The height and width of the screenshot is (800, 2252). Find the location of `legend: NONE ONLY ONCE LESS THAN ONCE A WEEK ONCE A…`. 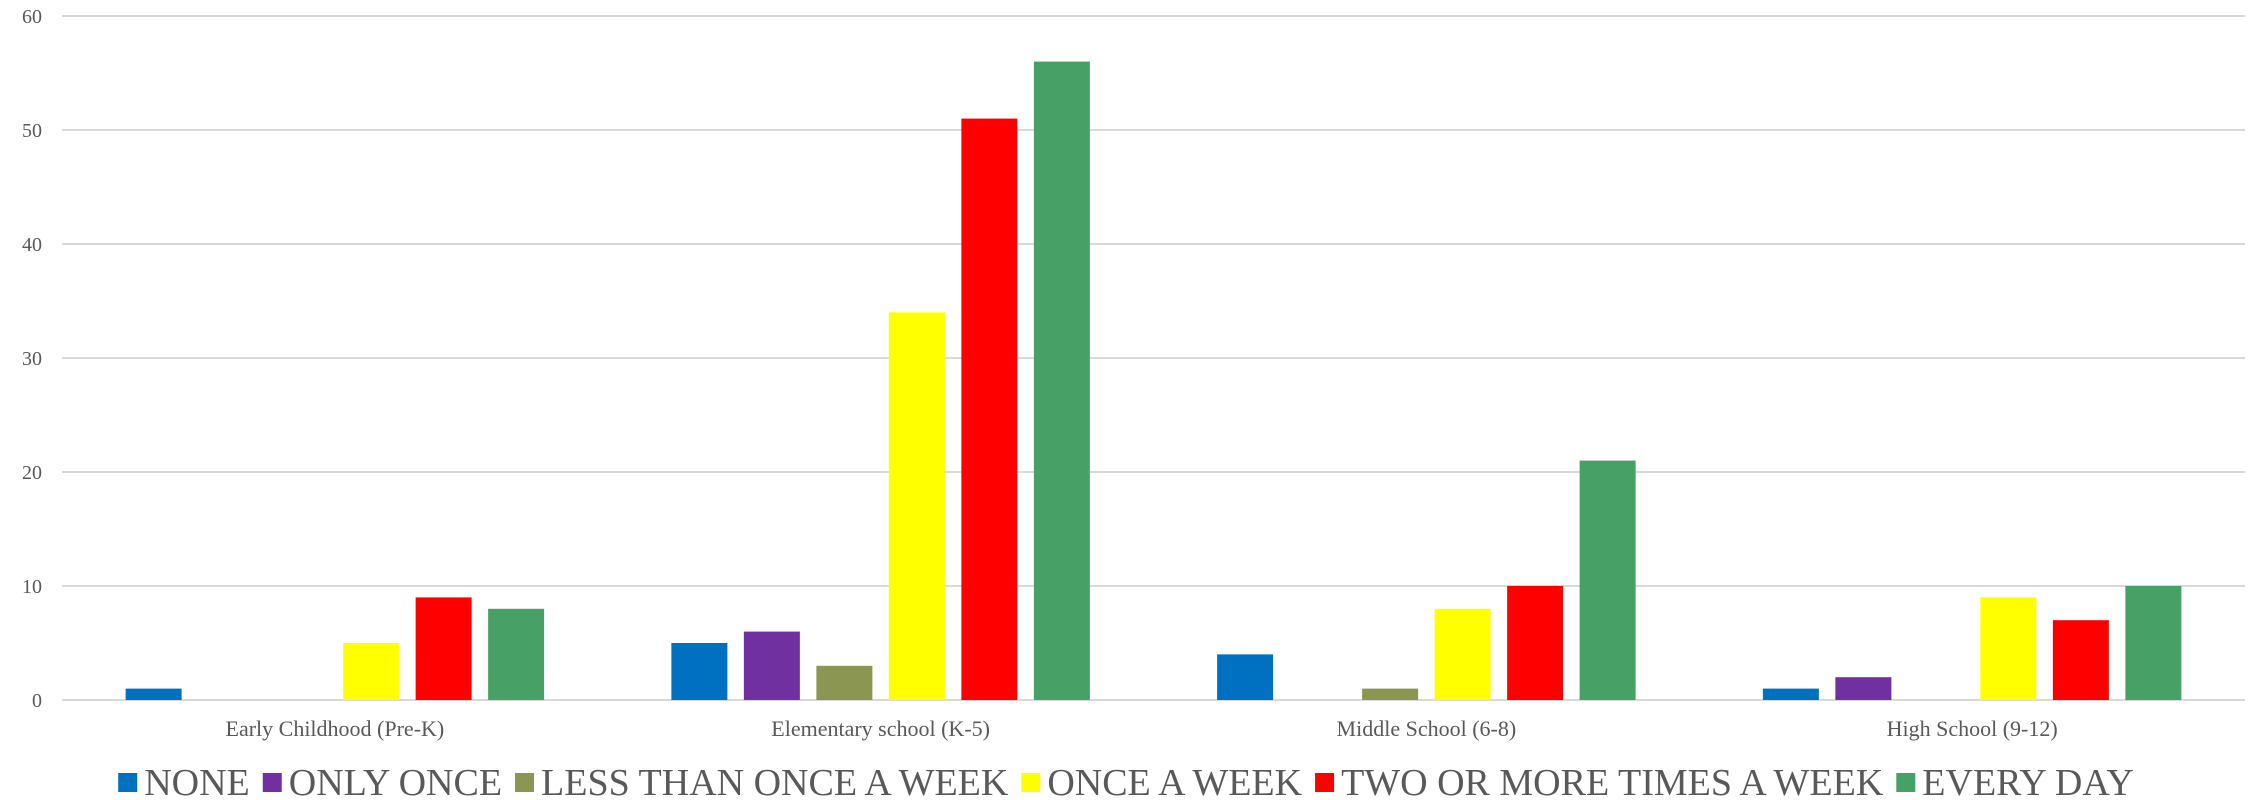

legend: NONE ONLY ONCE LESS THAN ONCE A WEEK ONCE A… is located at coordinates (1126, 781).